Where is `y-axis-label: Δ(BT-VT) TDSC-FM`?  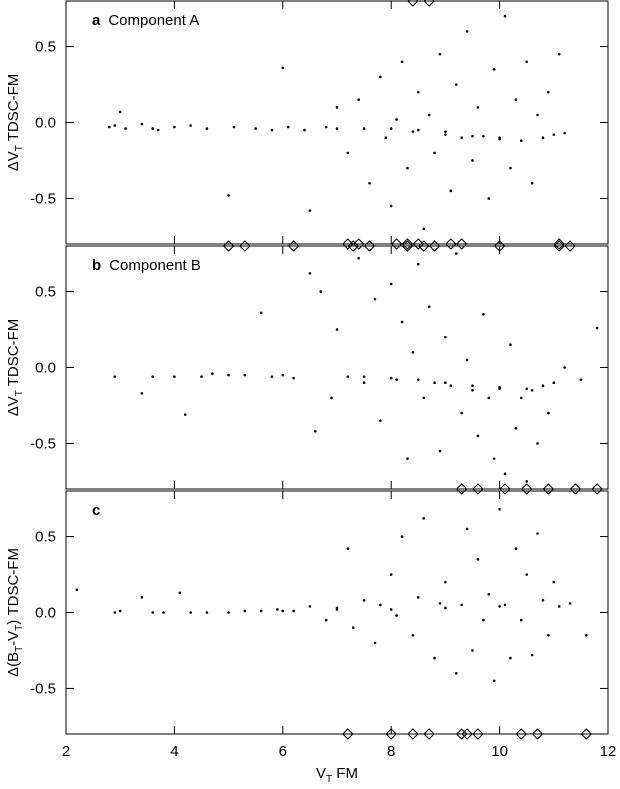
y-axis-label: Δ(BT-VT) TDSC-FM is located at coordinates (15, 612).